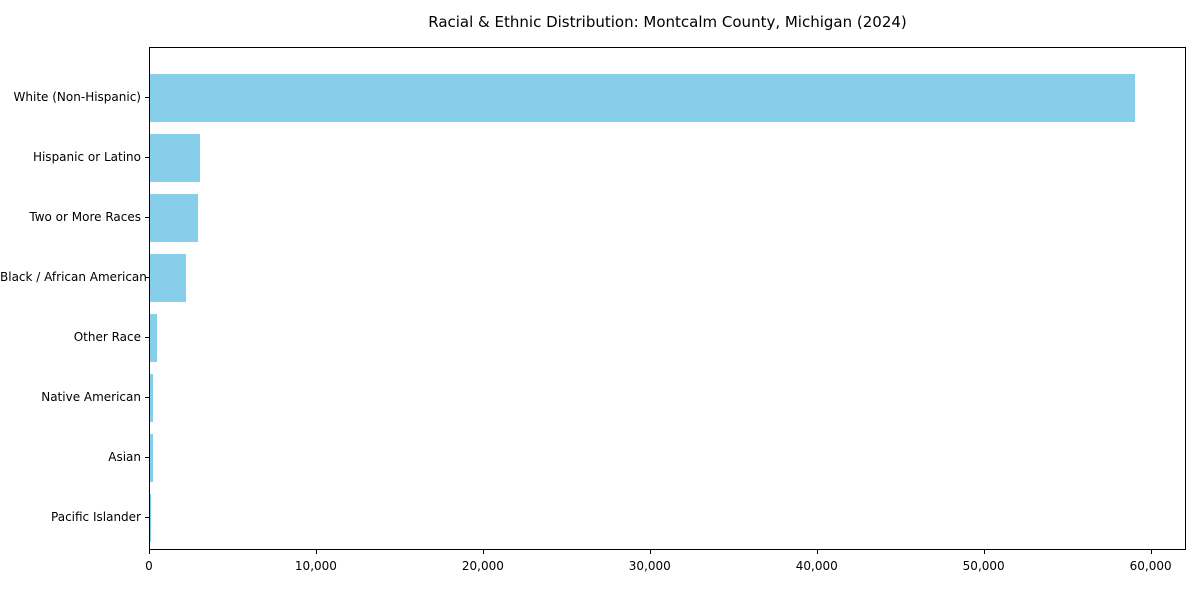 The image size is (1200, 600). What do you see at coordinates (86, 157) in the screenshot?
I see `y-axis-label: Hispanic or Latino` at bounding box center [86, 157].